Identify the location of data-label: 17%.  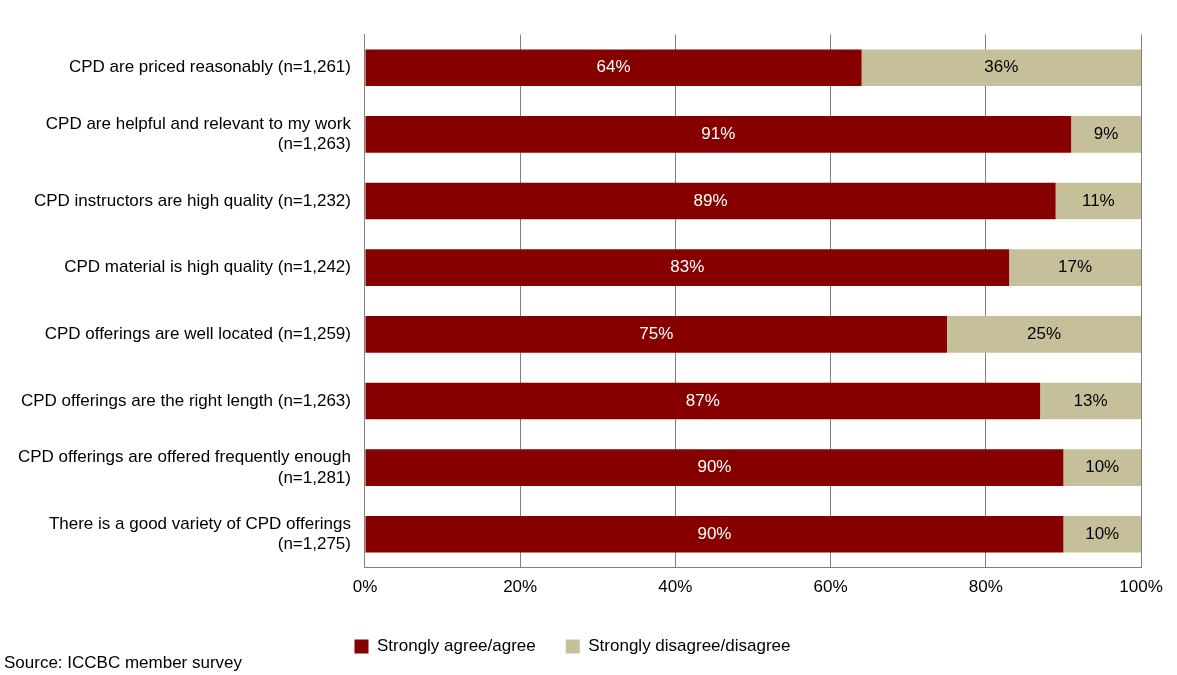
(1075, 267).